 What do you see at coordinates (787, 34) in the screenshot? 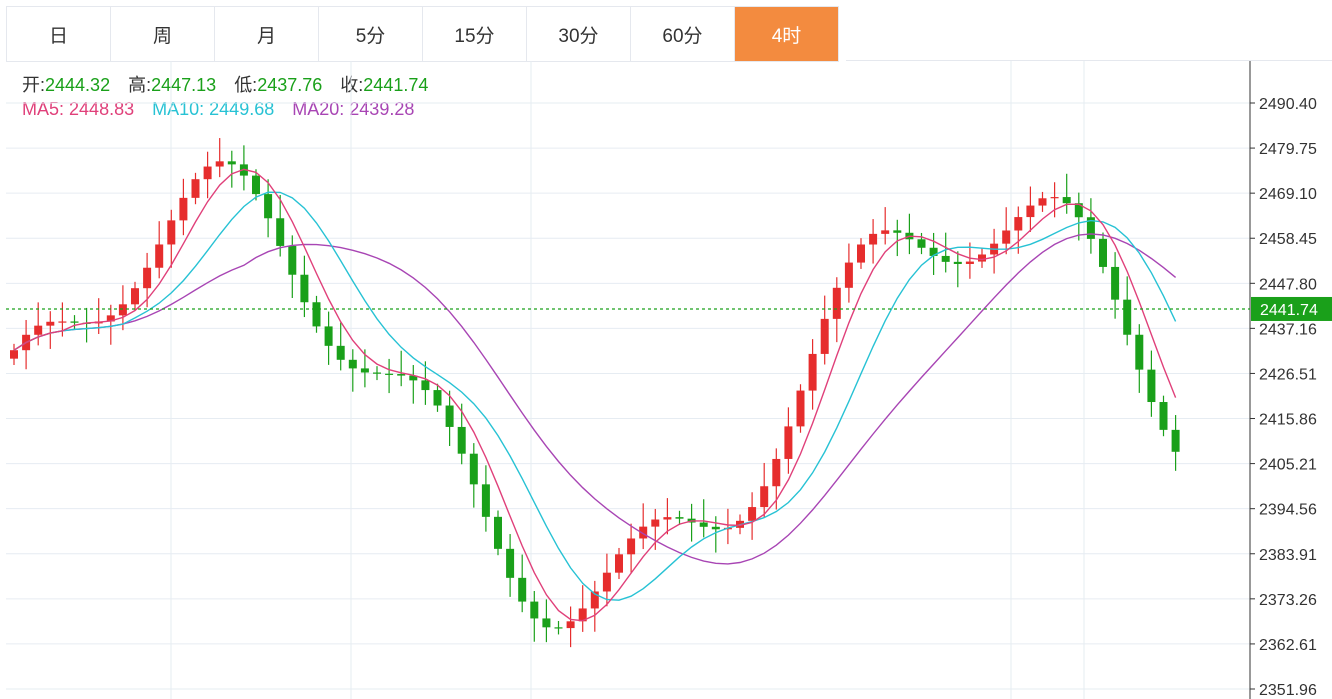
I see `tab-7: 4时` at bounding box center [787, 34].